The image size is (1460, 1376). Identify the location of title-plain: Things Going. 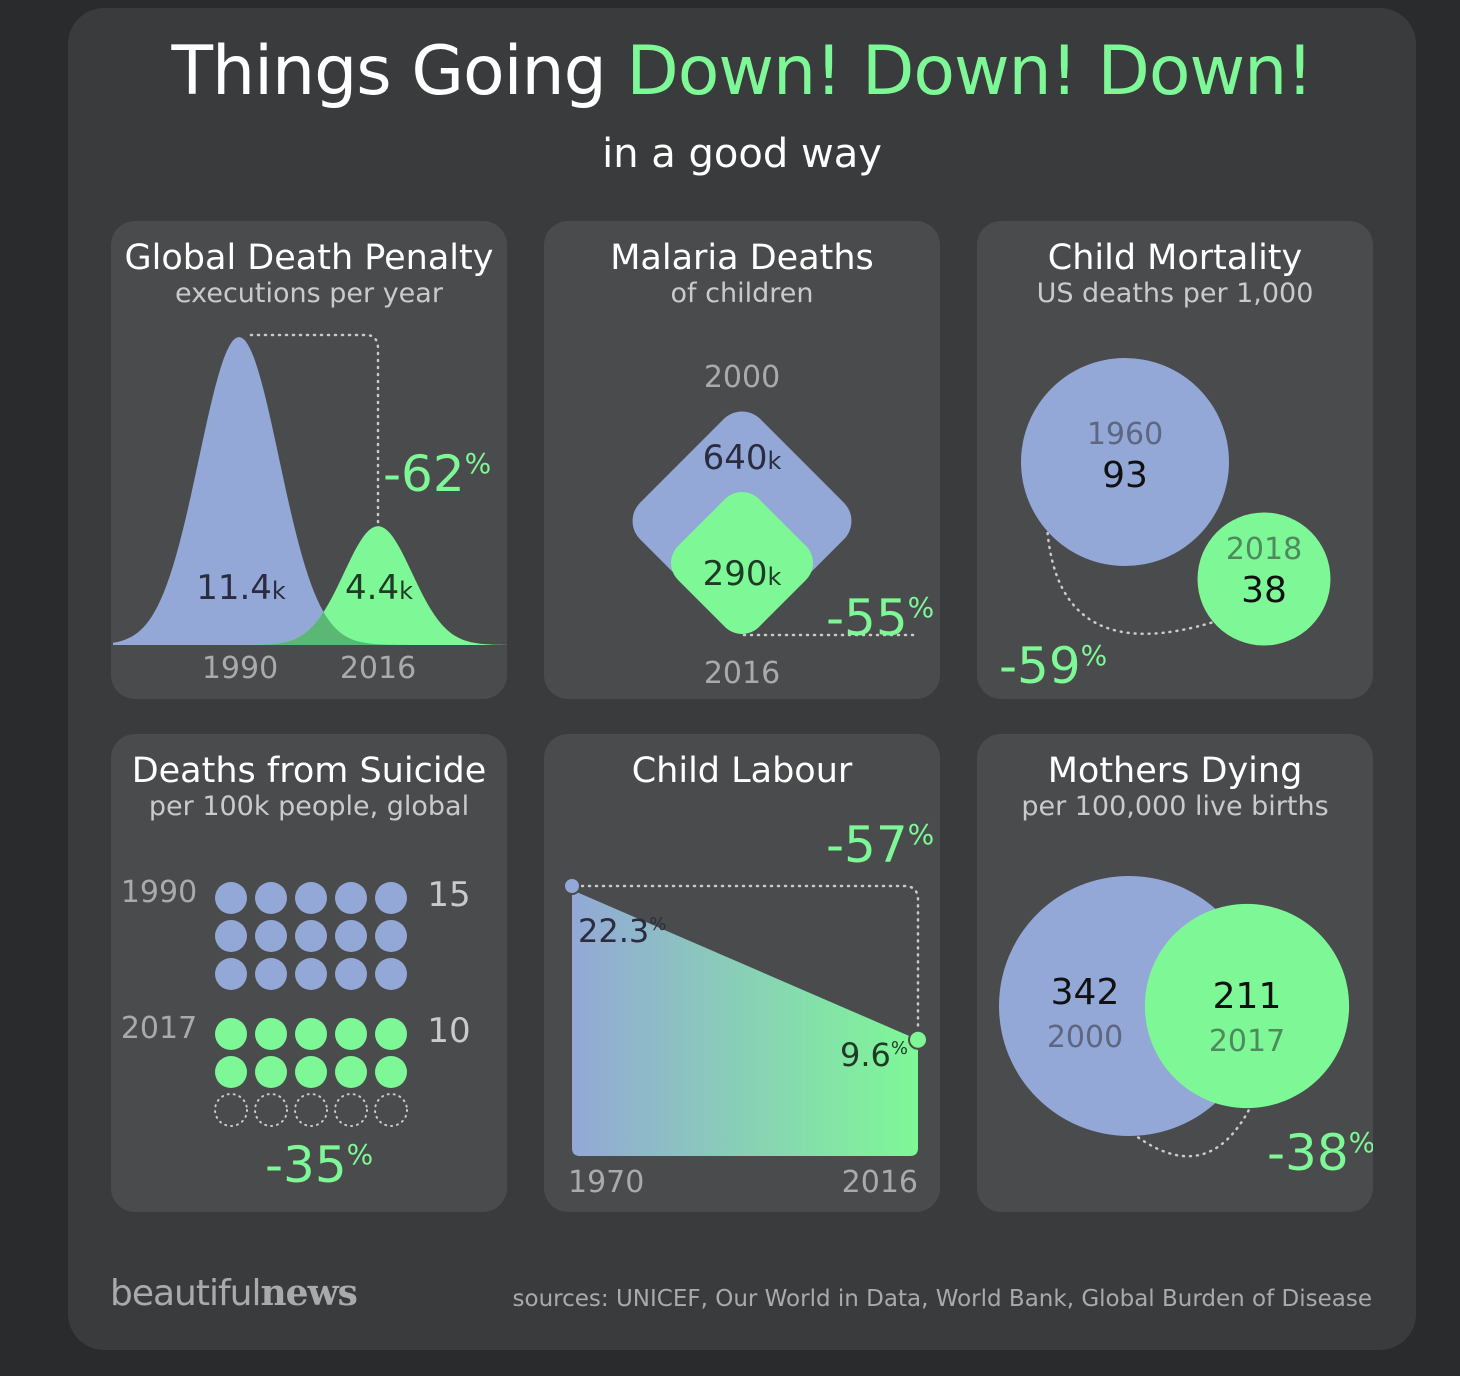
(399, 71).